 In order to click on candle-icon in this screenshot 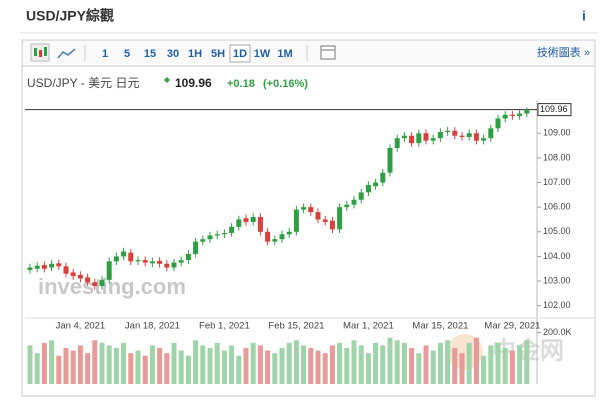, I will do `click(40, 52)`.